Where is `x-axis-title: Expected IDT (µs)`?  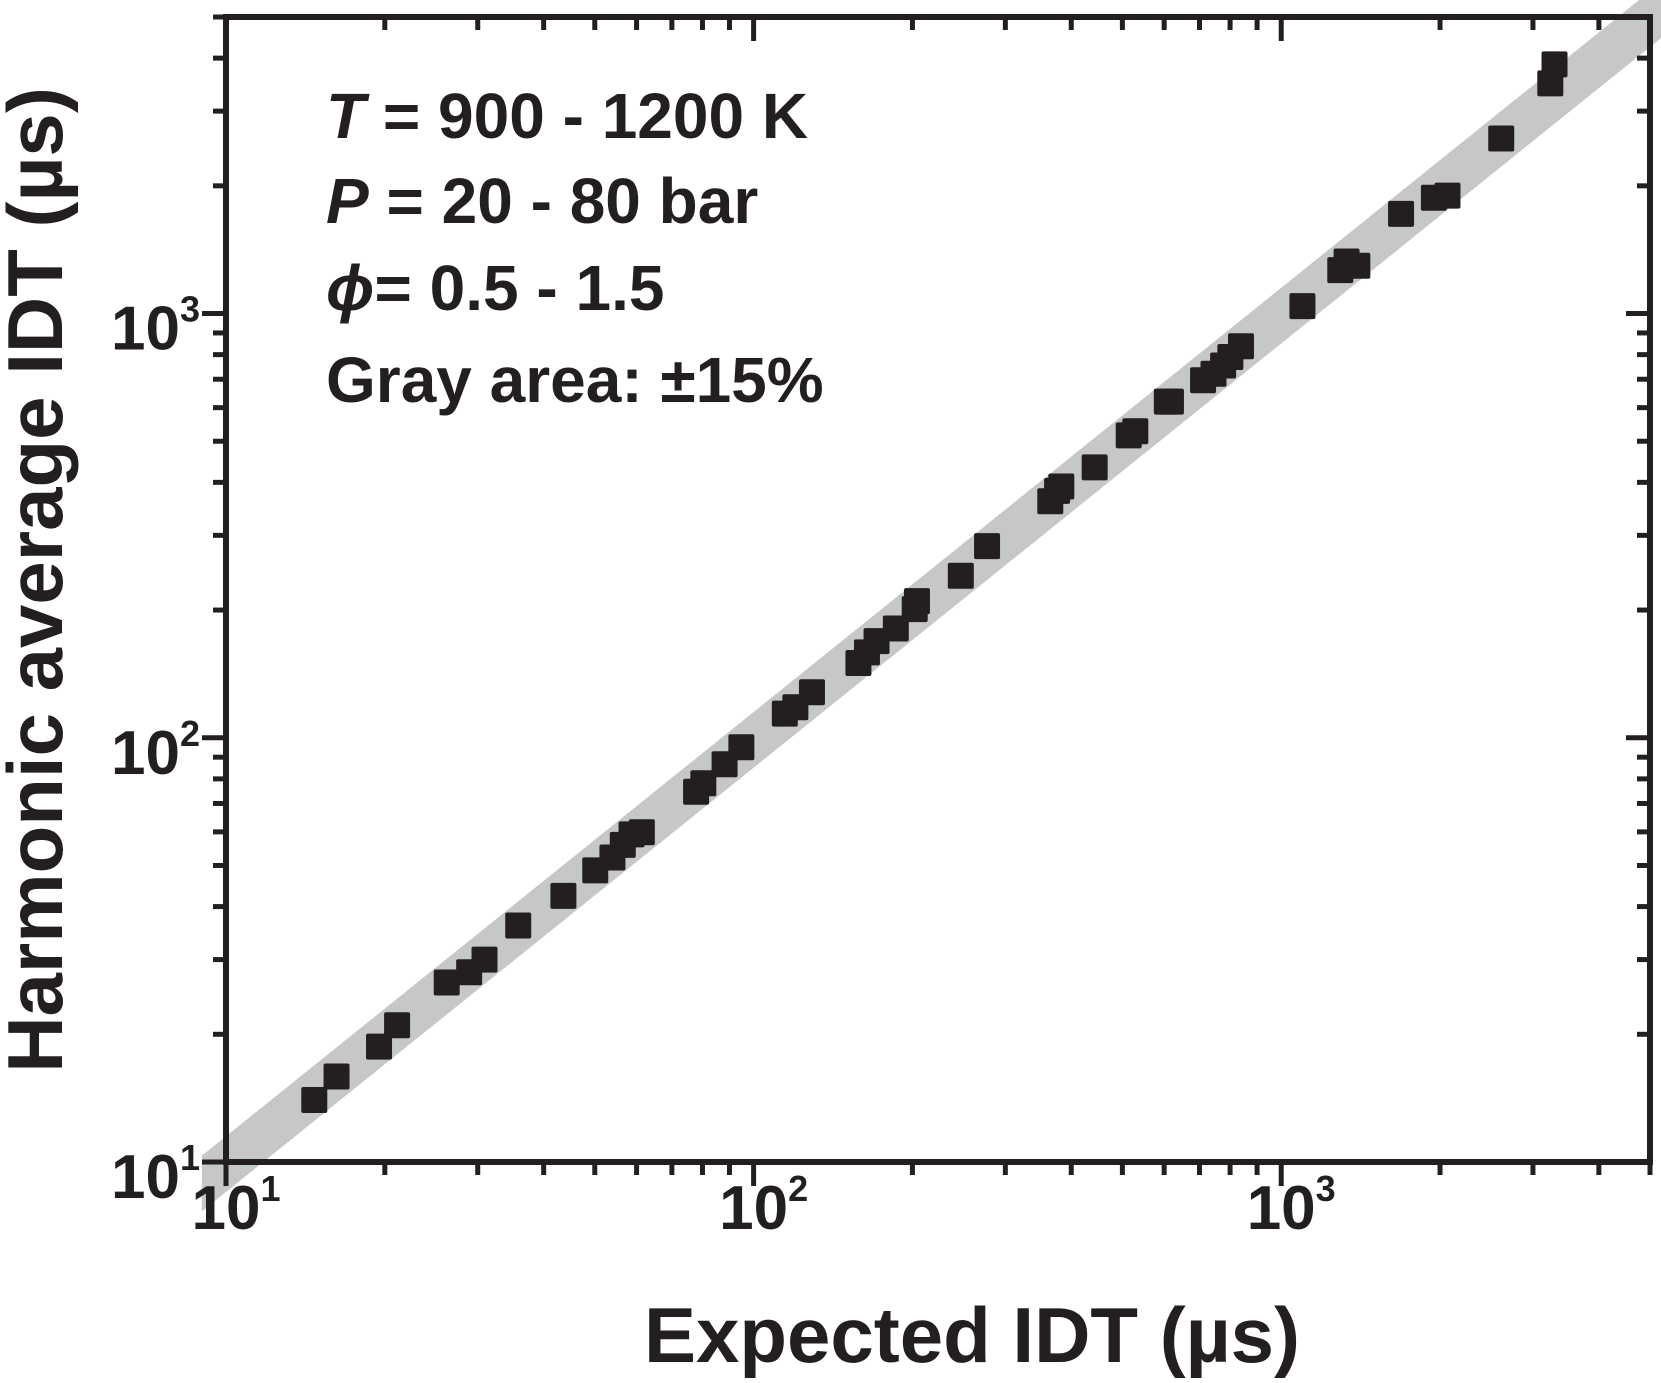
x-axis-title: Expected IDT (µs) is located at coordinates (972, 1335).